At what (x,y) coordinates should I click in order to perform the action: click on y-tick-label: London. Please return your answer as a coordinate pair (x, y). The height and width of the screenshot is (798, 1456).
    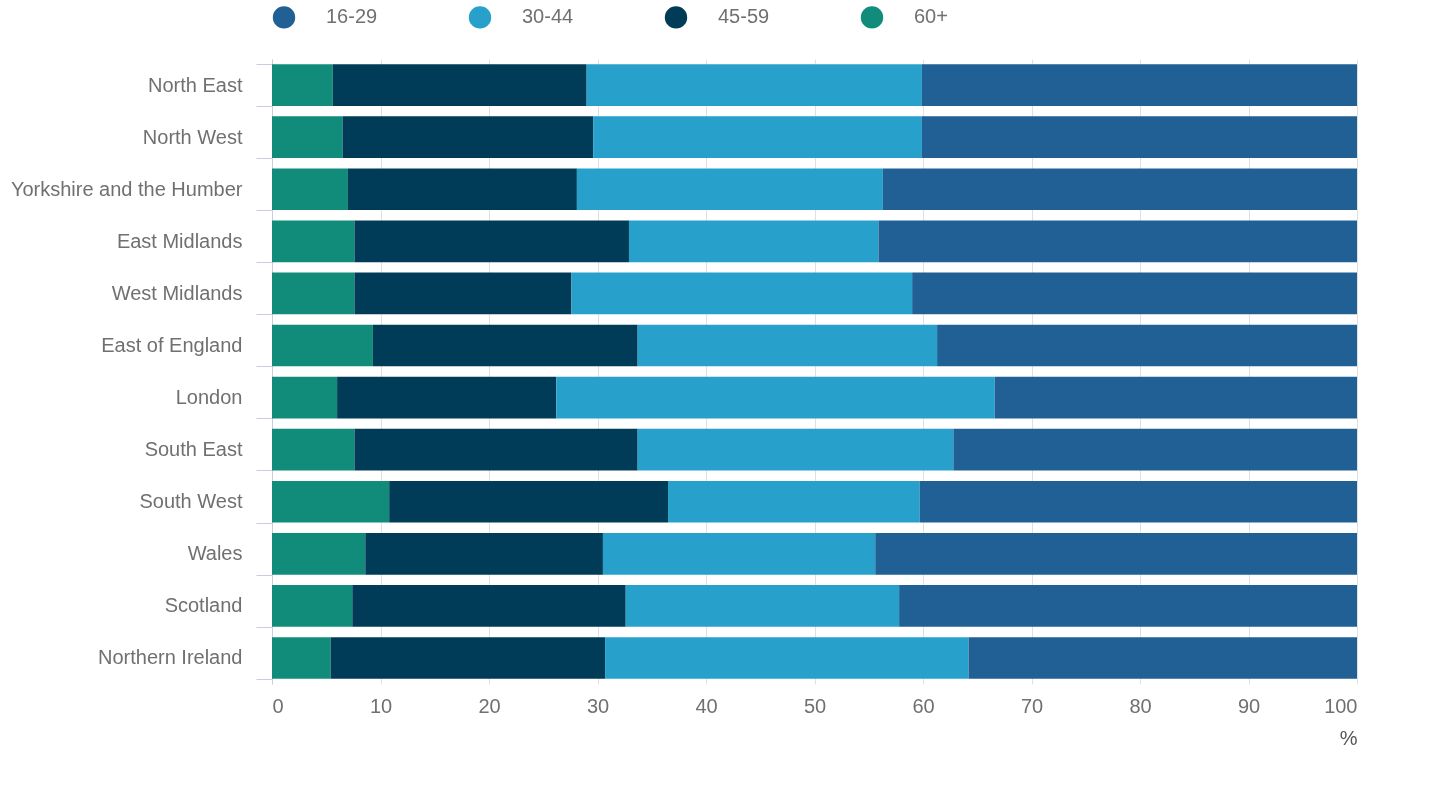
    Looking at the image, I should click on (209, 397).